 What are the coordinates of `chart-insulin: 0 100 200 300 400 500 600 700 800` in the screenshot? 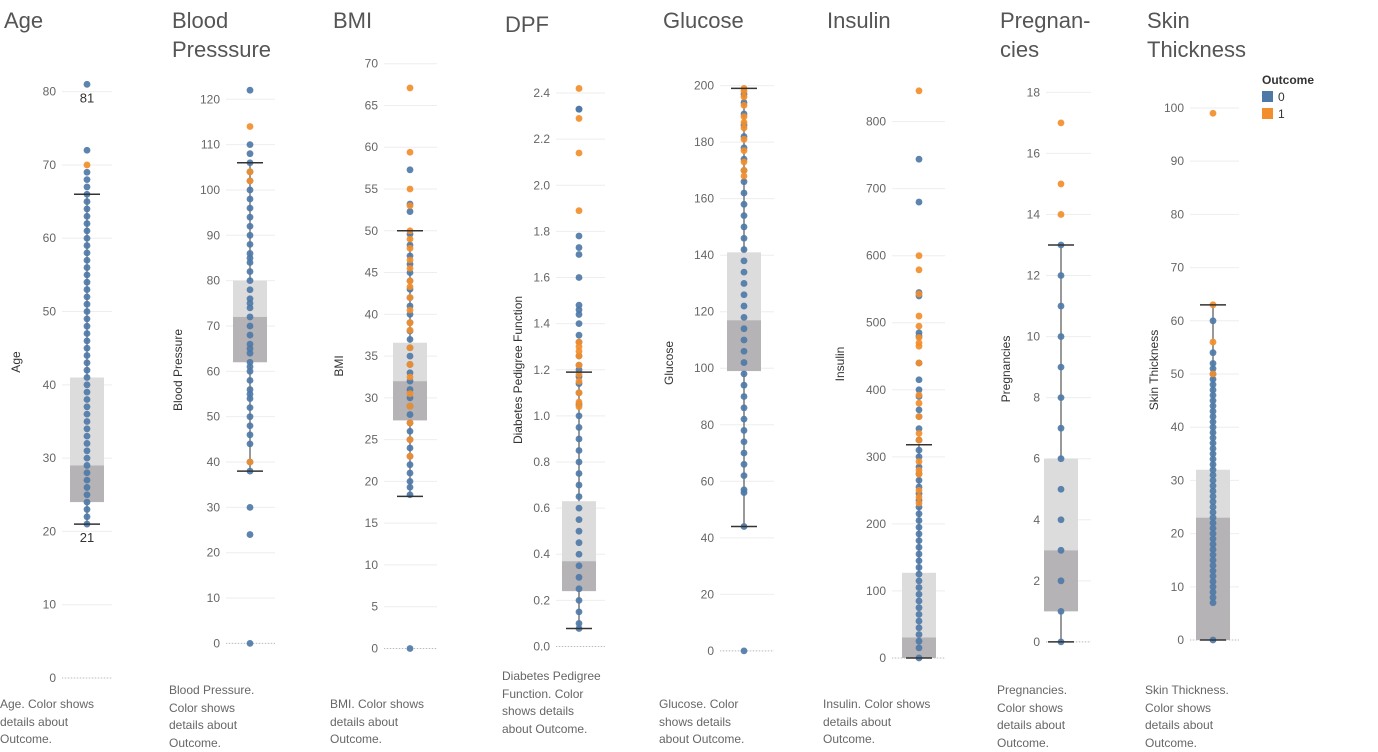 It's located at (905, 376).